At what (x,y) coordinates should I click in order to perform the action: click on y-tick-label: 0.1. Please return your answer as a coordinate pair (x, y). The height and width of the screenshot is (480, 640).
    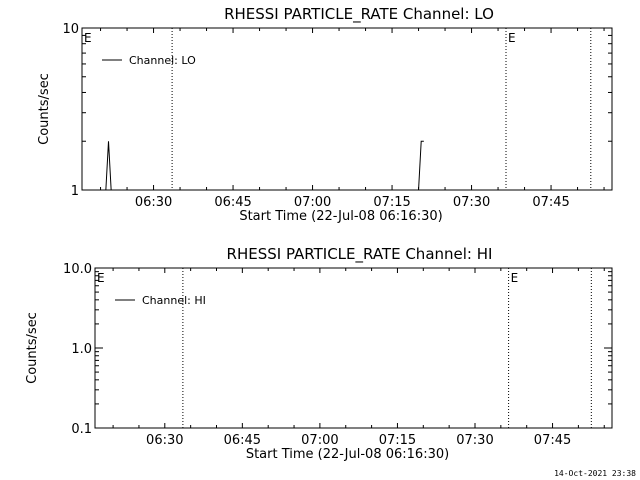
    Looking at the image, I should click on (81, 429).